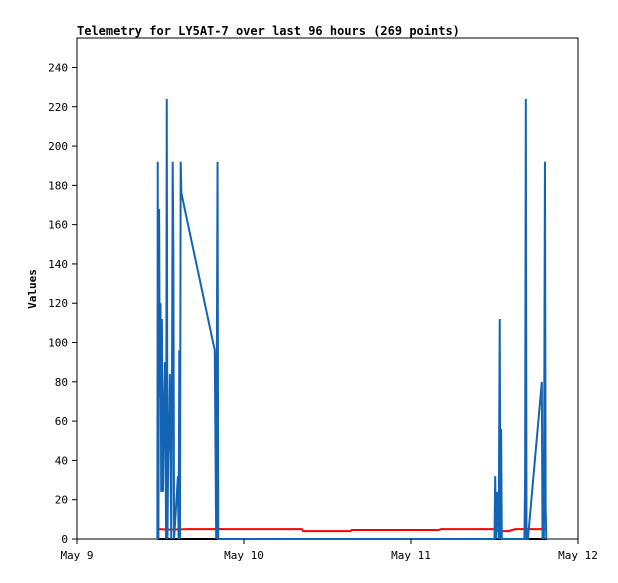 Image resolution: width=618 pixels, height=583 pixels. I want to click on y-tick-label: 180, so click(58, 185).